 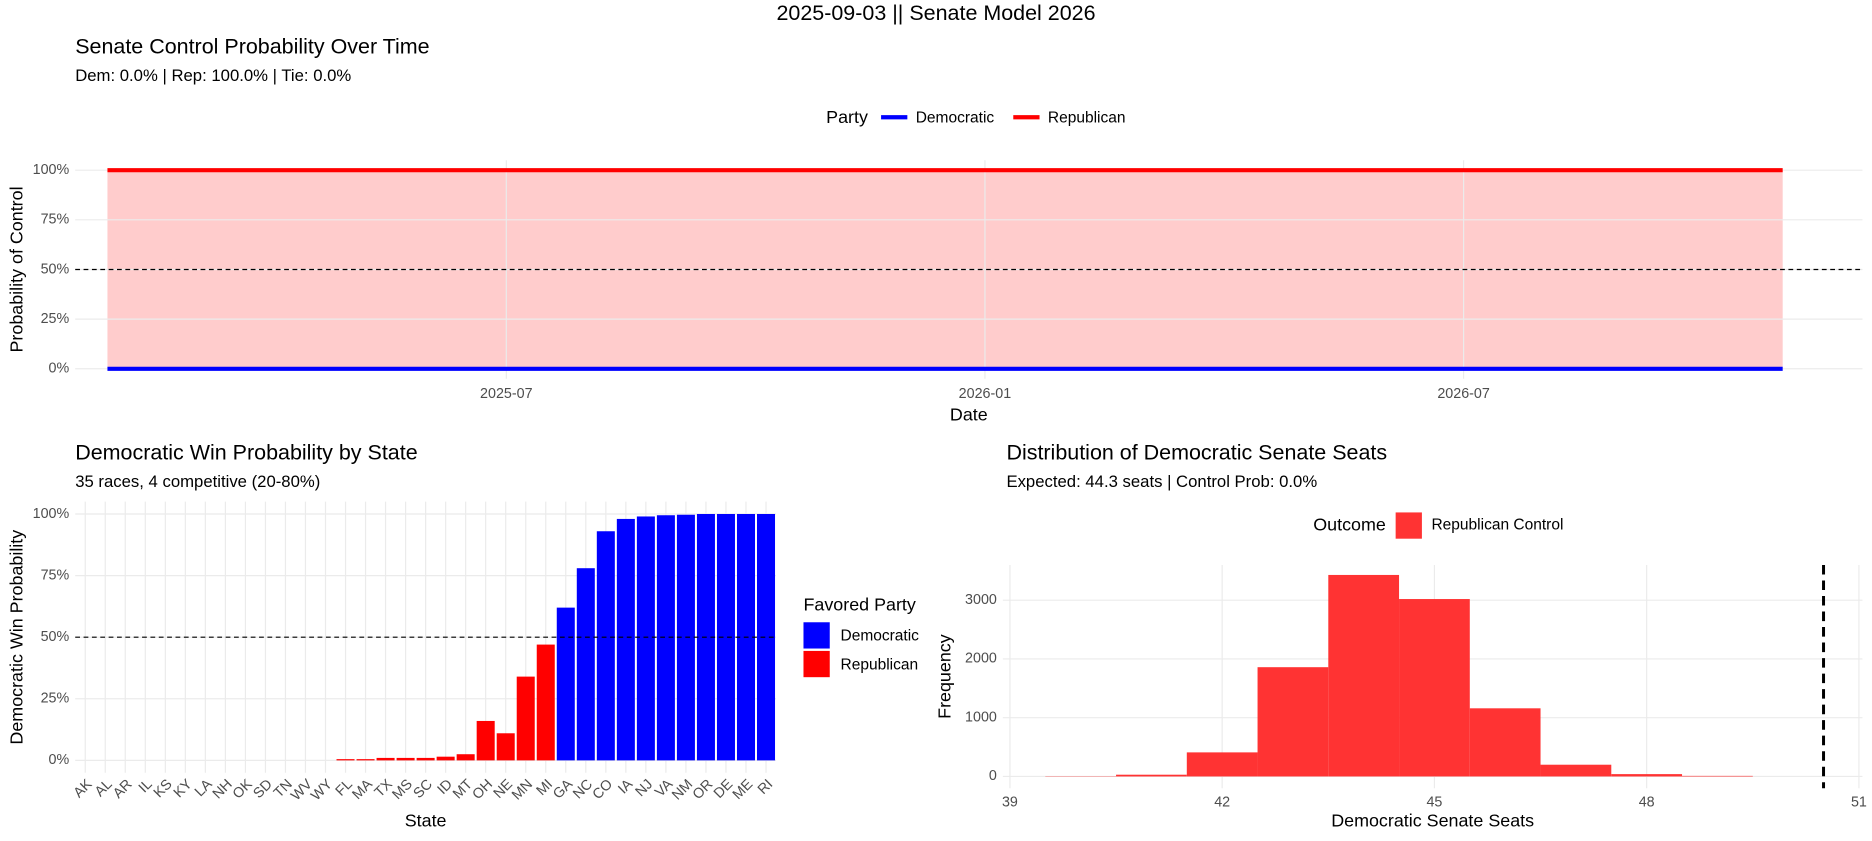 What do you see at coordinates (847, 117) in the screenshot?
I see `legend-title: Party` at bounding box center [847, 117].